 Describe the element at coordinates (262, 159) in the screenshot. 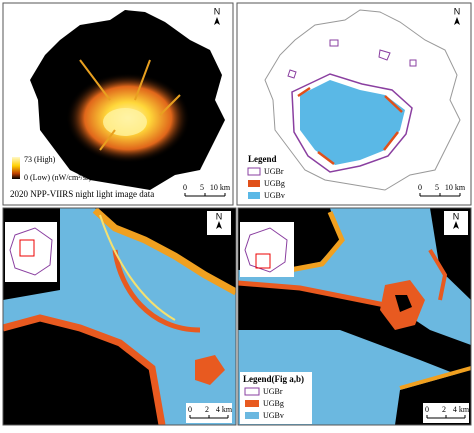

I see `legend-title: Legend` at that location.